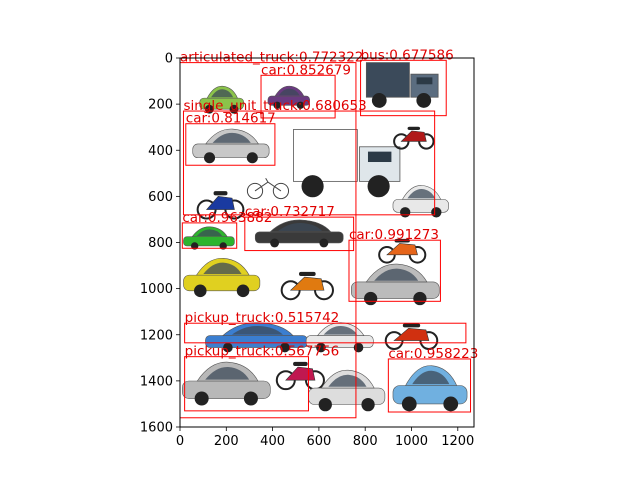  Describe the element at coordinates (262, 318) in the screenshot. I see `detection-label-8: pickup_truck:0.515742` at that location.